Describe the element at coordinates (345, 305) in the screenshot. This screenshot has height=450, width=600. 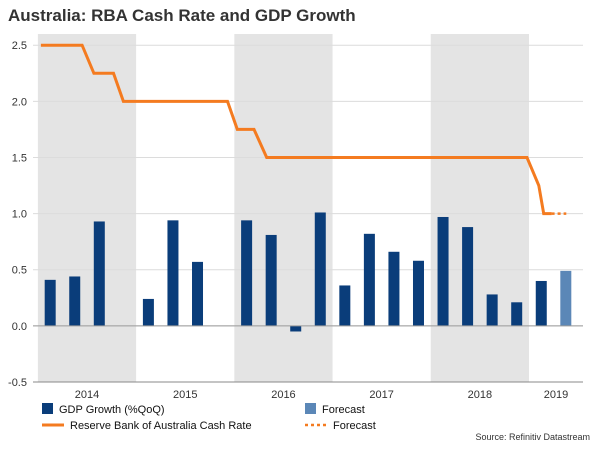
I see `bar-2017Q1` at that location.